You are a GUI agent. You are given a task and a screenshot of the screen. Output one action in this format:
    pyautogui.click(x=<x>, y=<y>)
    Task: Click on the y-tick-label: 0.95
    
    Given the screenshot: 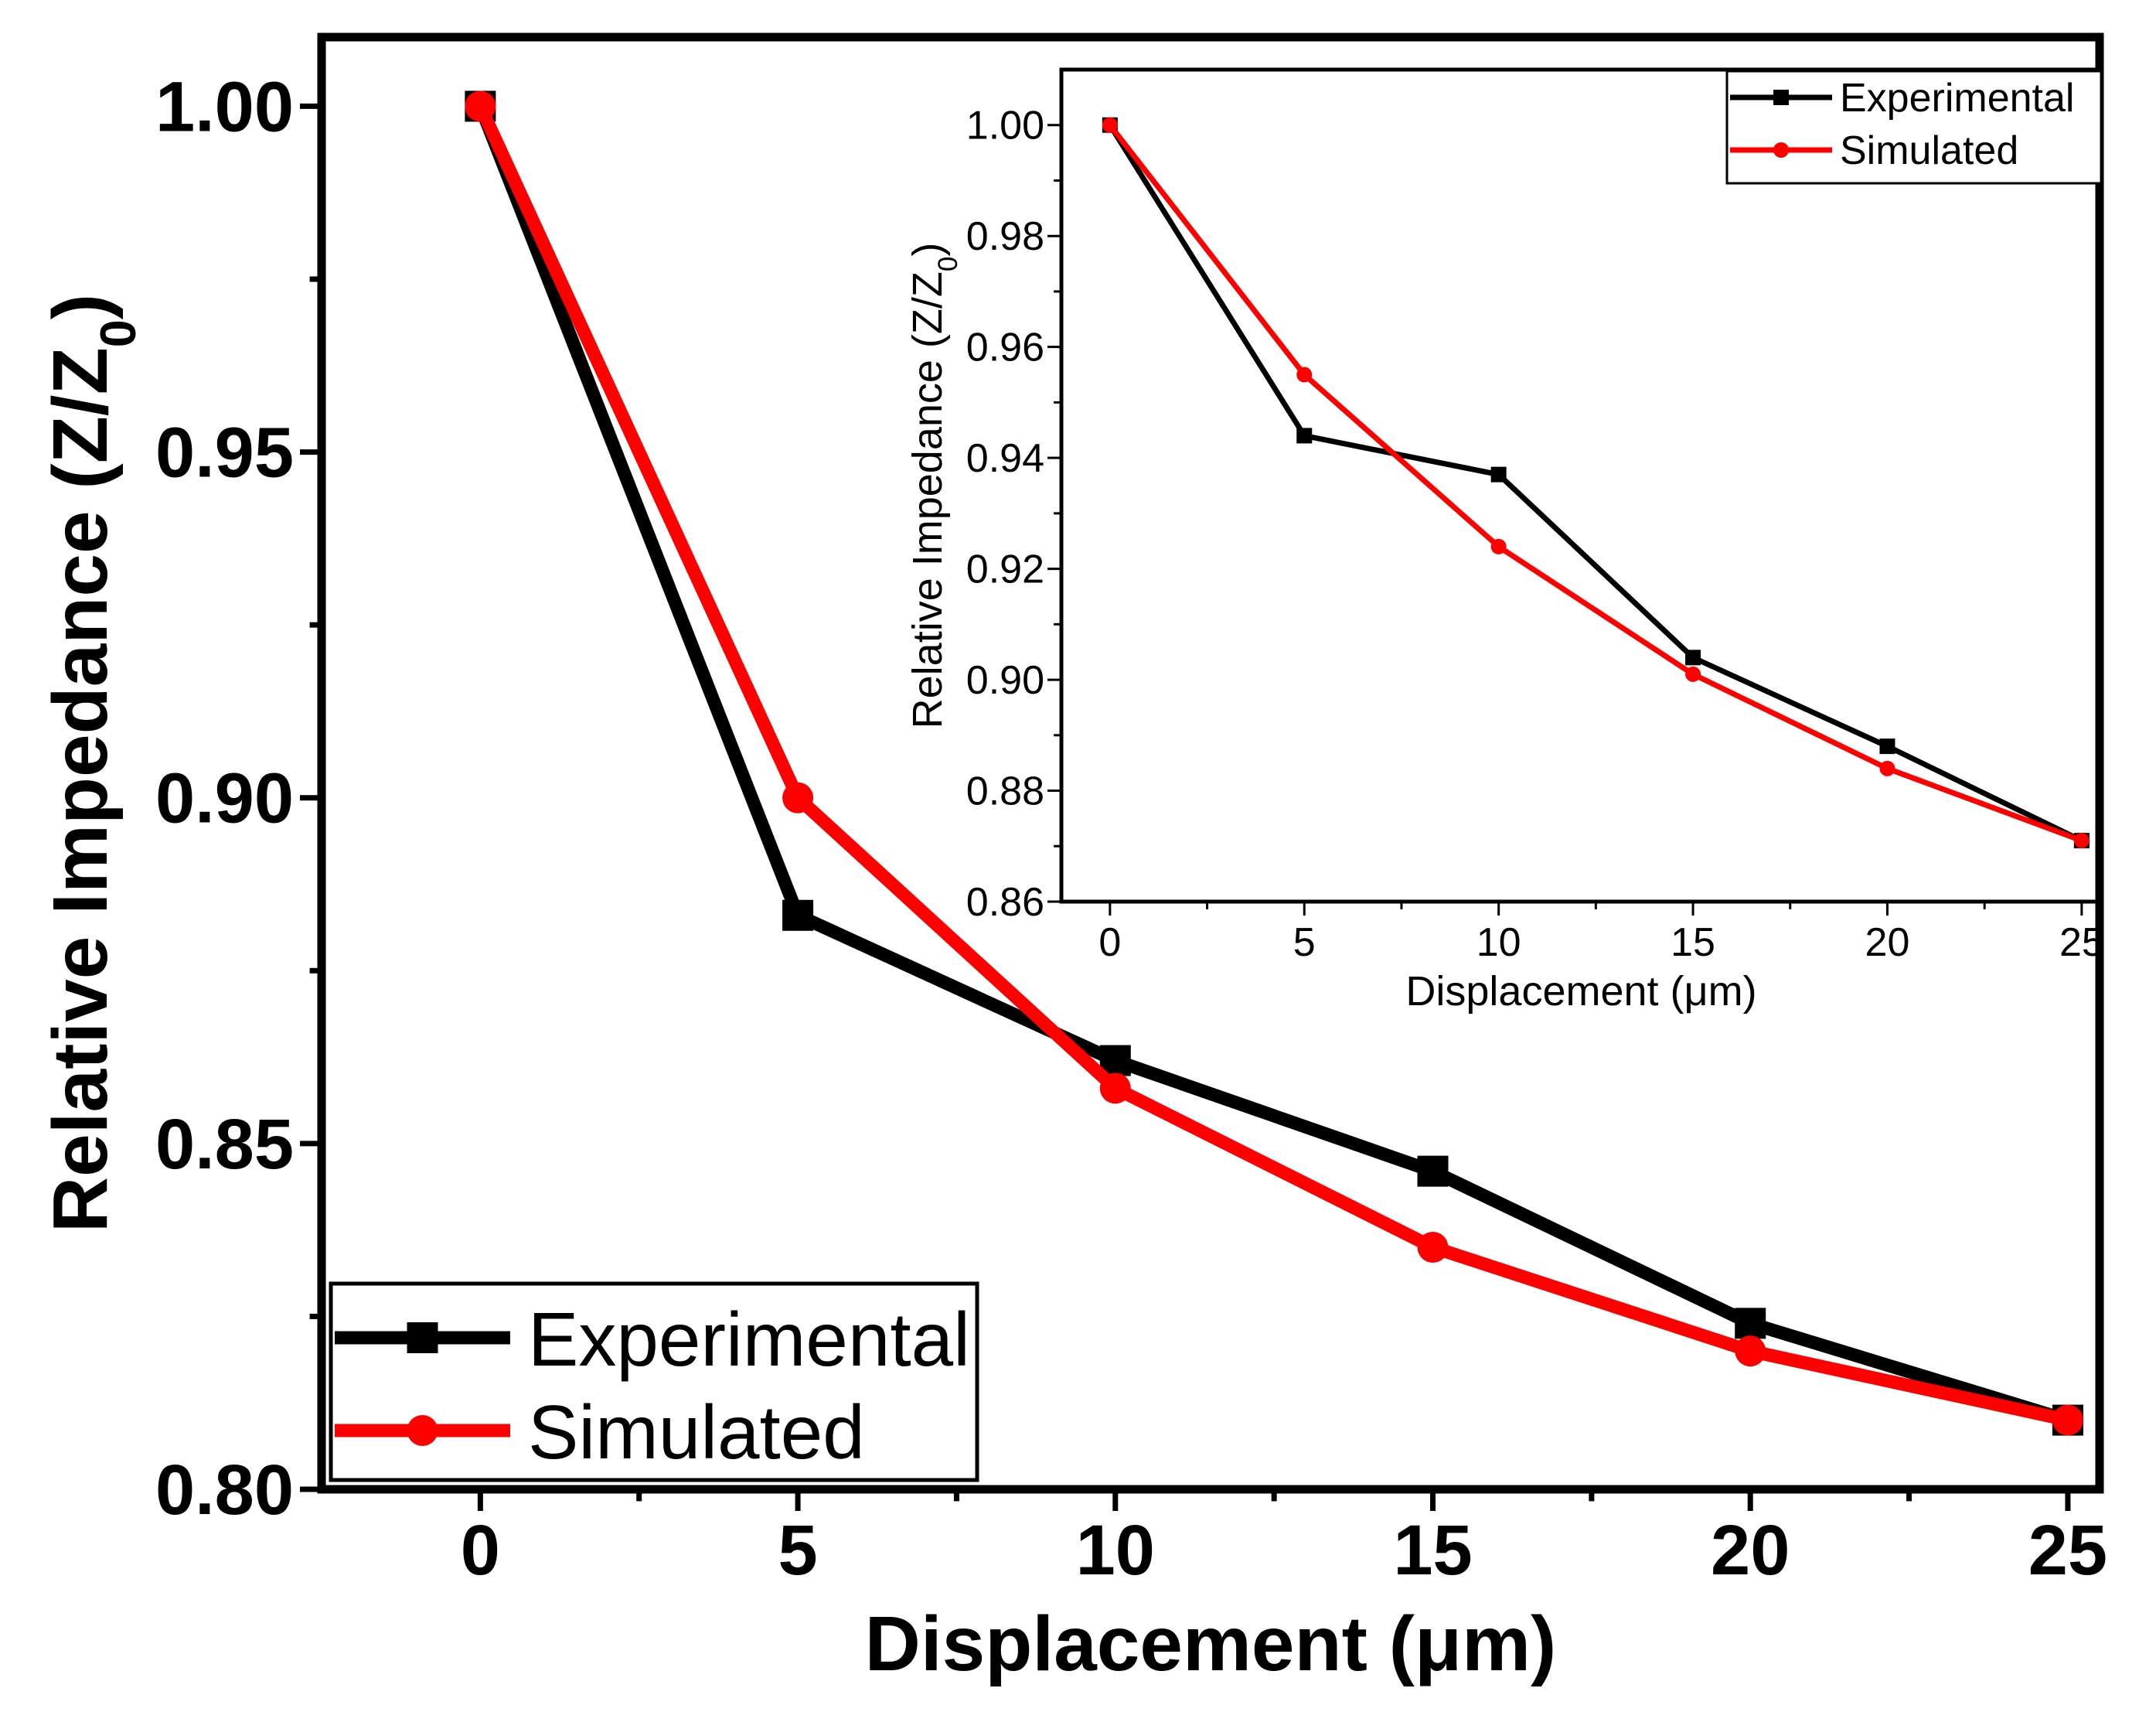 What is the action you would take?
    pyautogui.click(x=224, y=453)
    